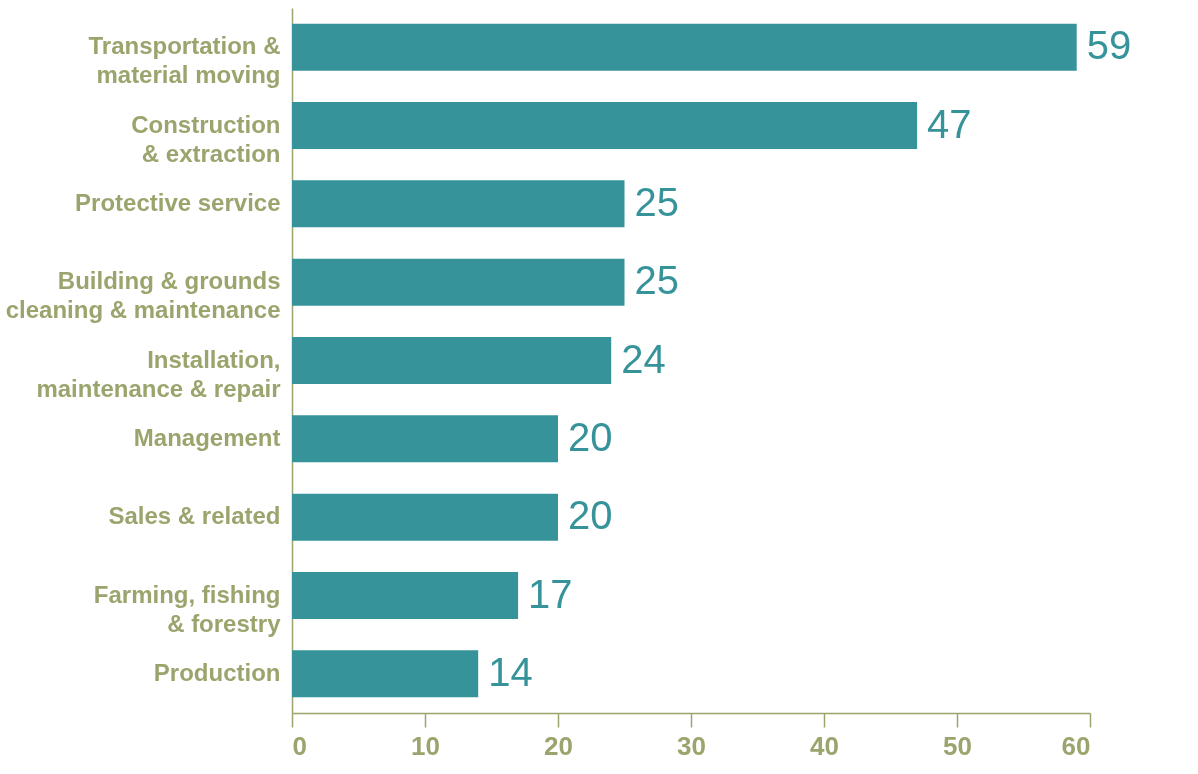 This screenshot has width=1198, height=774. I want to click on x-tick-label: 0, so click(299, 745).